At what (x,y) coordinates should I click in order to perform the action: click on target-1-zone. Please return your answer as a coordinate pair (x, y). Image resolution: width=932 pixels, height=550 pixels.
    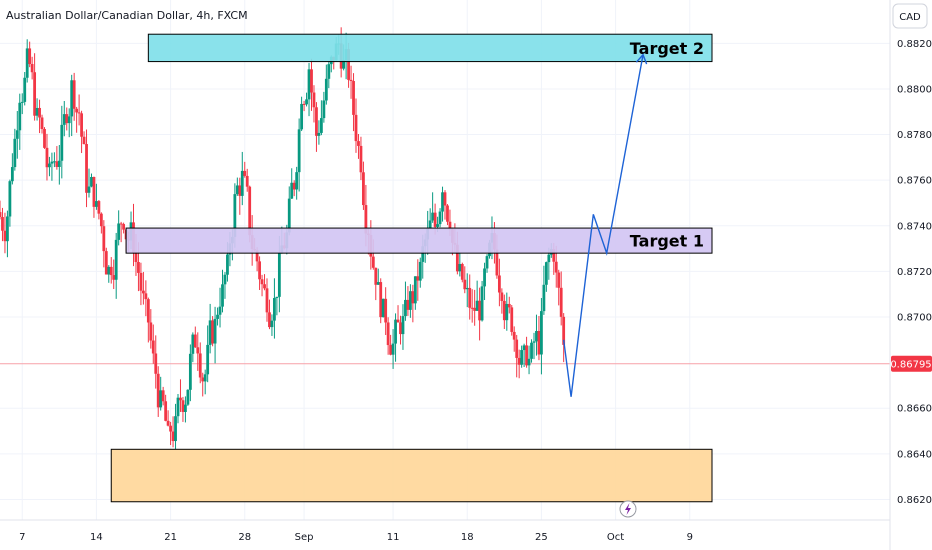
    Looking at the image, I should click on (419, 240).